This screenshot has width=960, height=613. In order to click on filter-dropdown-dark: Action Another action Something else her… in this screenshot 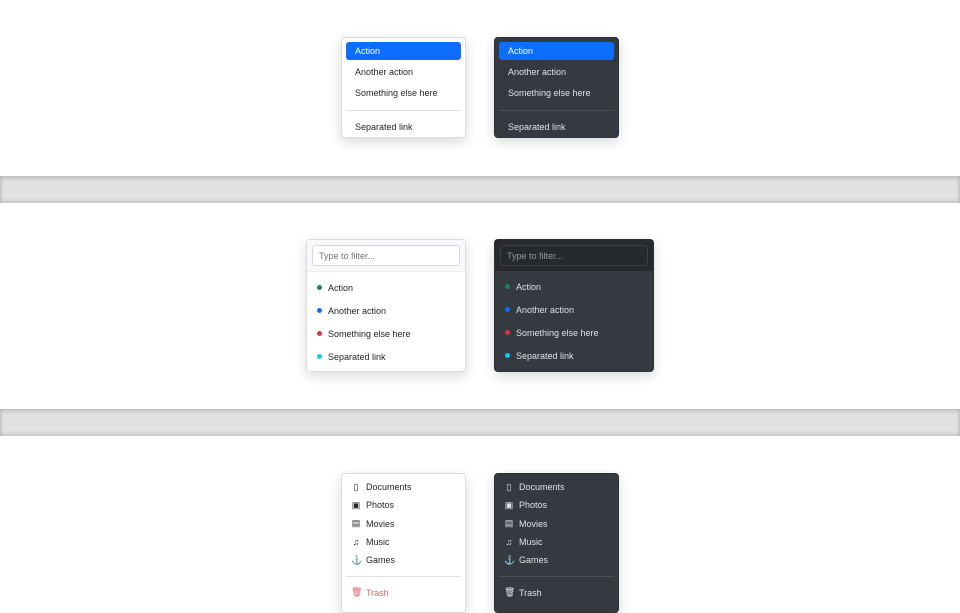, I will do `click(574, 305)`.